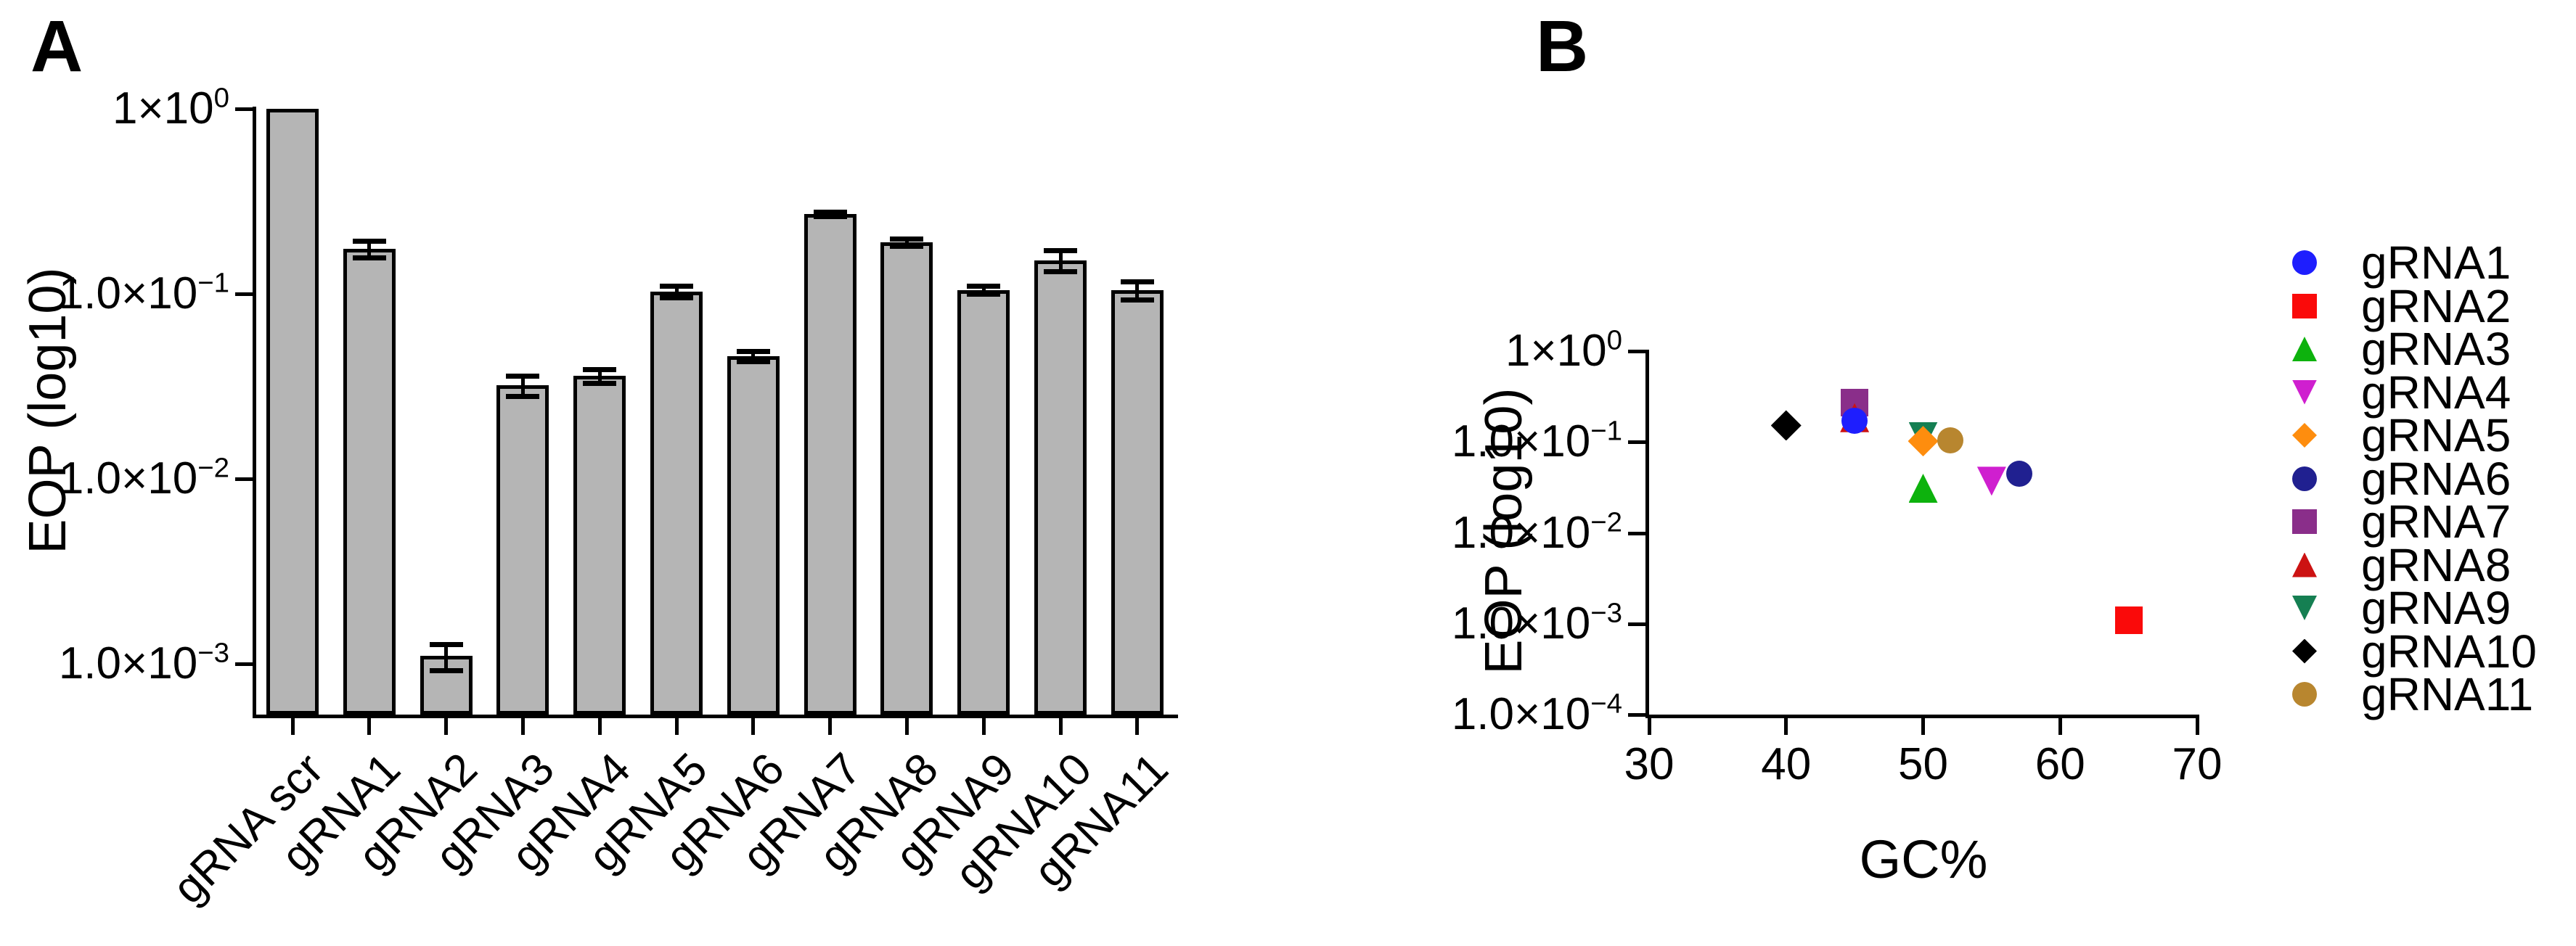 This screenshot has width=2576, height=946. What do you see at coordinates (2304, 608) in the screenshot?
I see `legend-marker-gRNA9` at bounding box center [2304, 608].